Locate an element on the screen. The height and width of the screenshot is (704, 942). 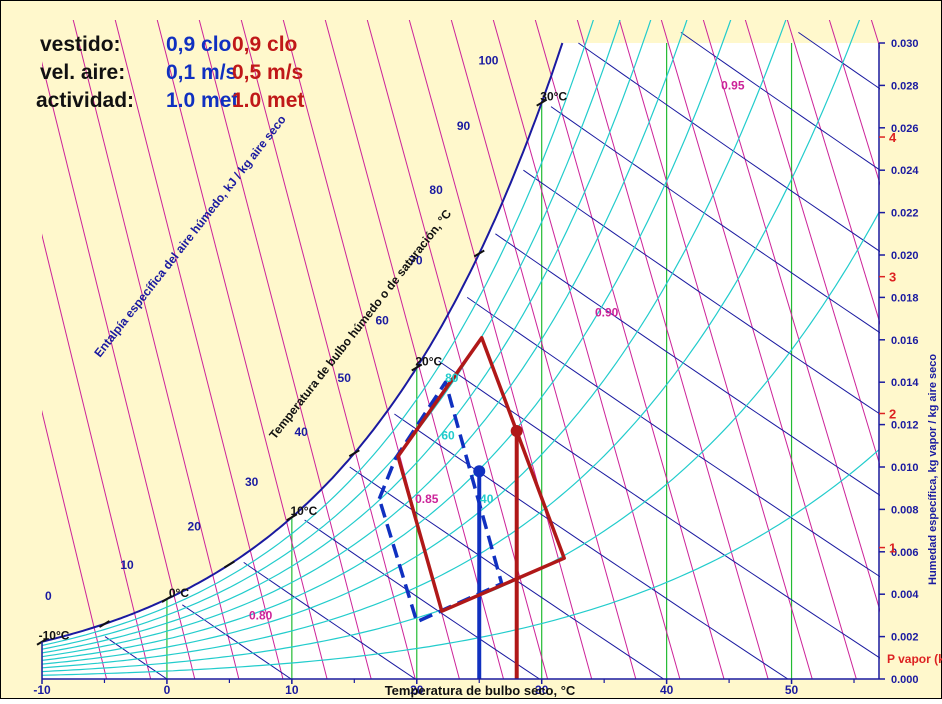
x-tick-label: 0 is located at coordinates (167, 690).